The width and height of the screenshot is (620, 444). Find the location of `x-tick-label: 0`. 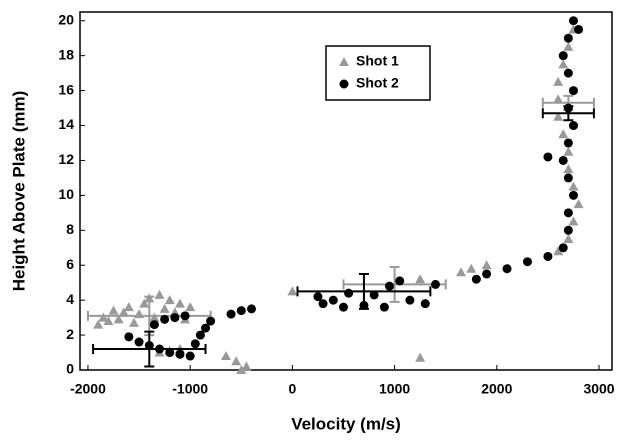

x-tick-label: 0 is located at coordinates (292, 389).